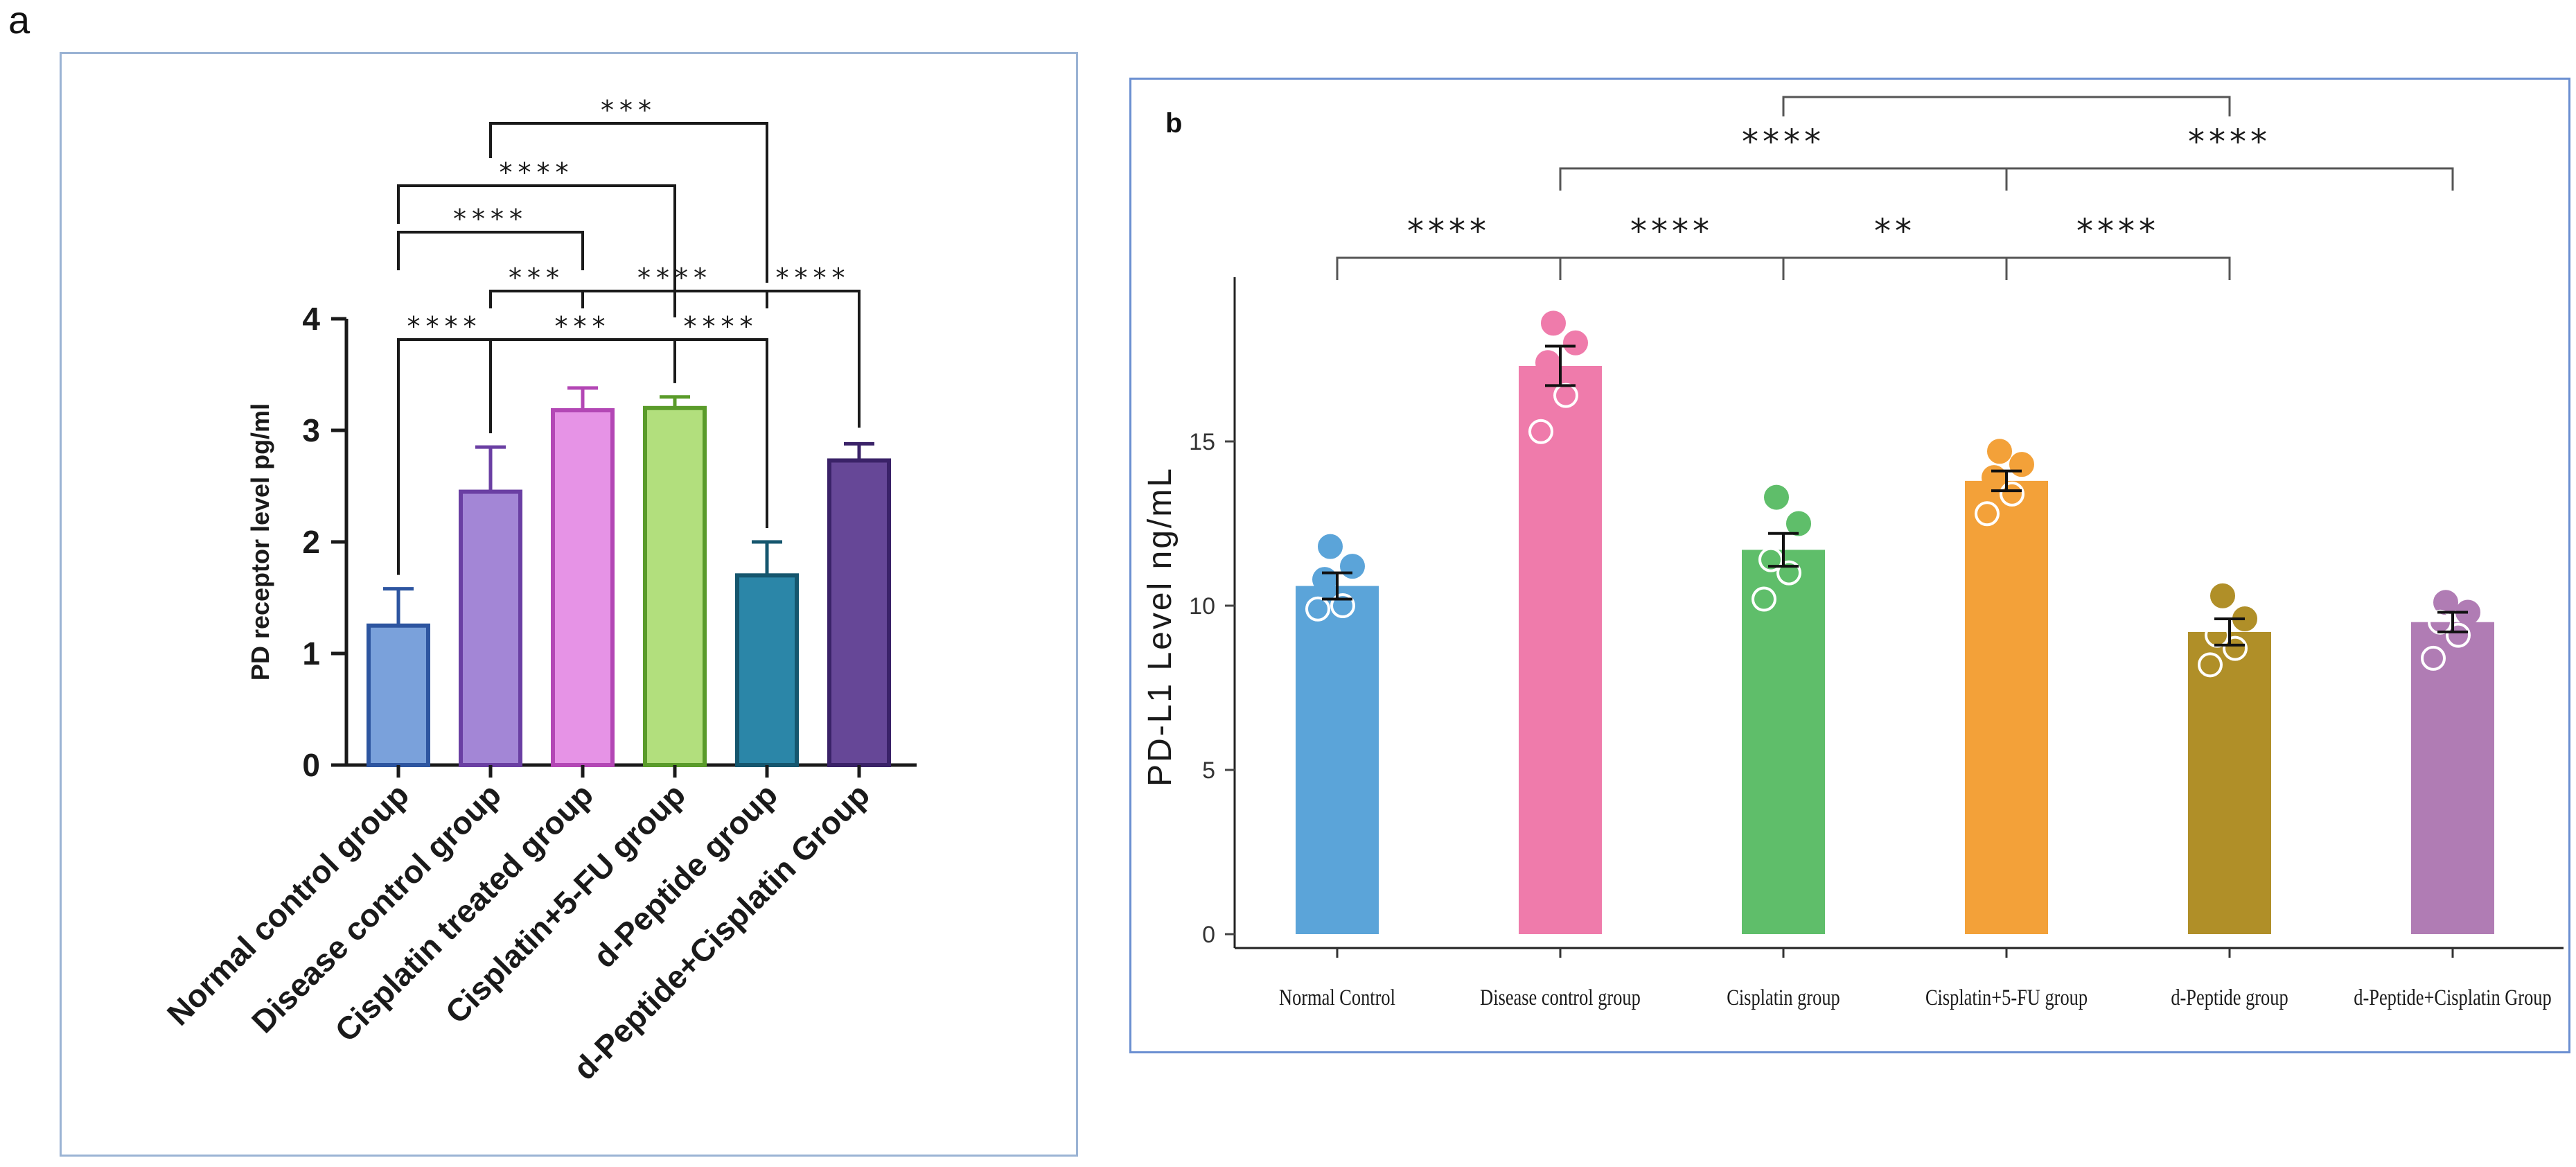 This screenshot has height=1167, width=2576. I want to click on x-tick-label-b: Cisplatin group, so click(1784, 997).